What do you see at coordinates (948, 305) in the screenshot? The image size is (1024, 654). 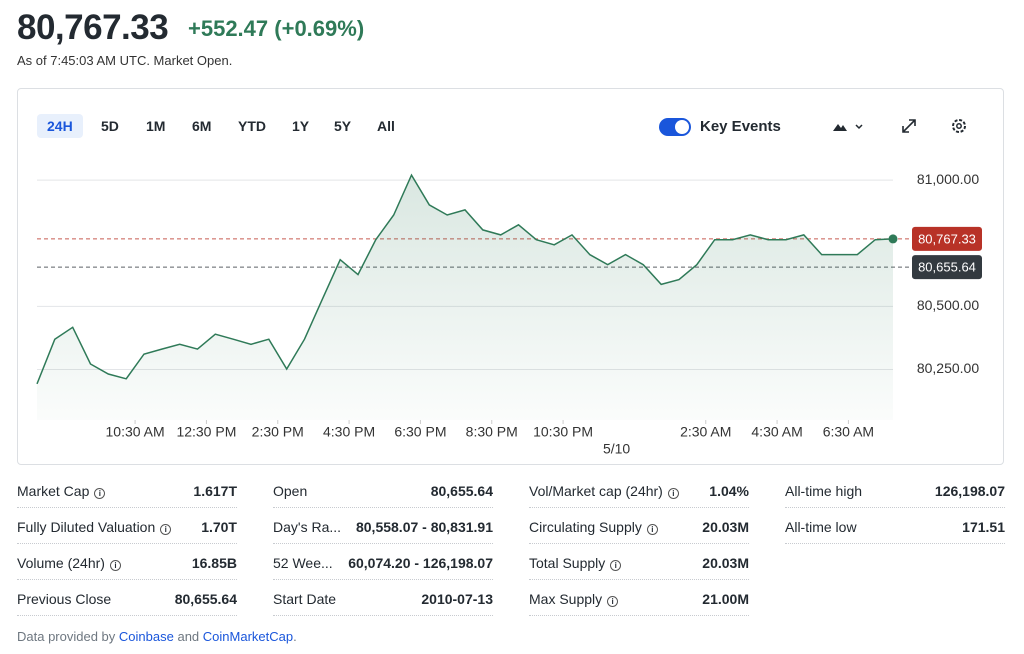 I see `y-tick-label: 80,500.00` at bounding box center [948, 305].